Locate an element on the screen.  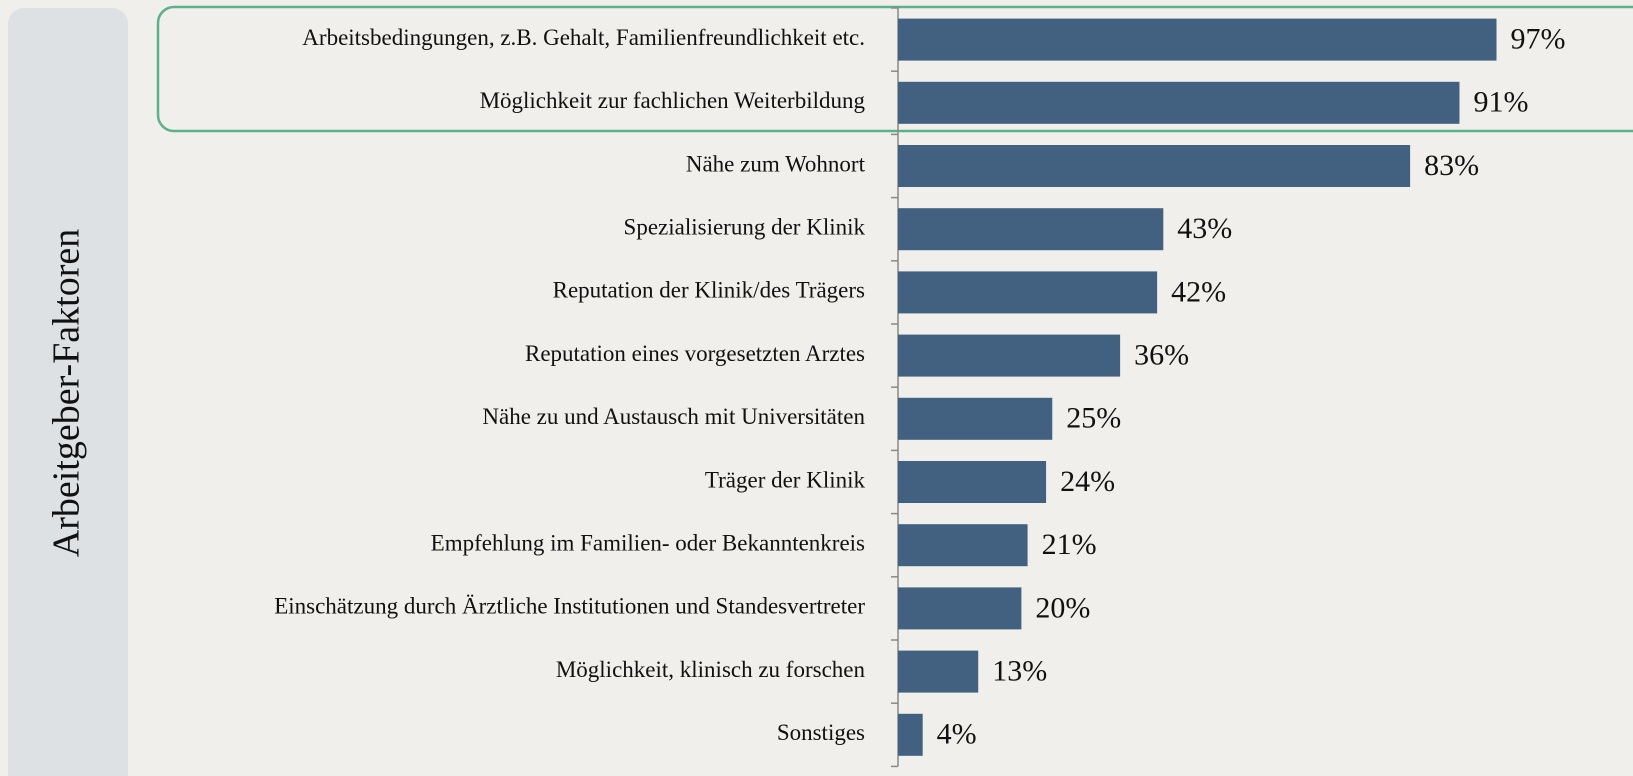
category-label: Reputation eines vorgesetzten Arztes is located at coordinates (695, 353).